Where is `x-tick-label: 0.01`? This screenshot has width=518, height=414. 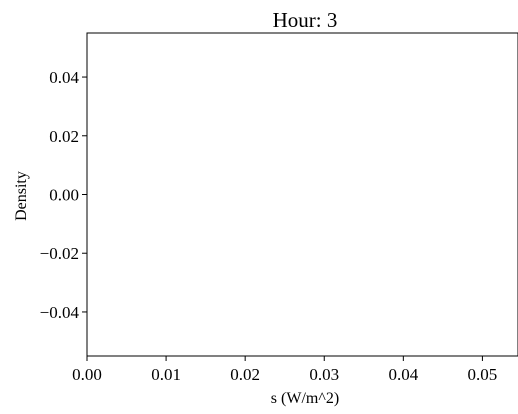 x-tick-label: 0.01 is located at coordinates (166, 374).